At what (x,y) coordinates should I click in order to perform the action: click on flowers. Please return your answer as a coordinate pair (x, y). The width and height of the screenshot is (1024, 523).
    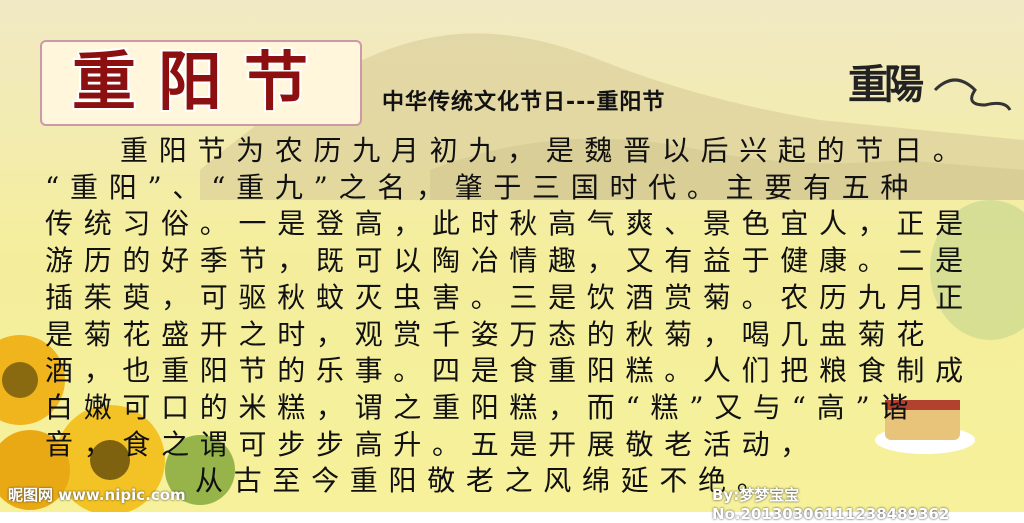
    Looking at the image, I should click on (117, 423).